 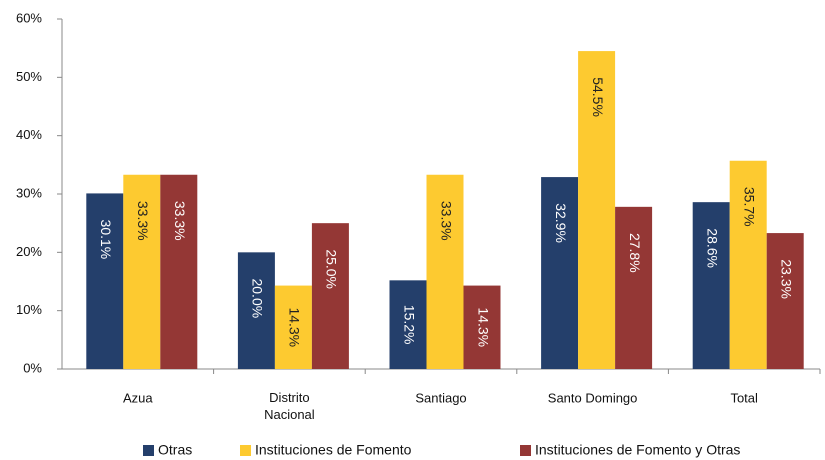 I want to click on y-tick-label: 40%, so click(x=29, y=134).